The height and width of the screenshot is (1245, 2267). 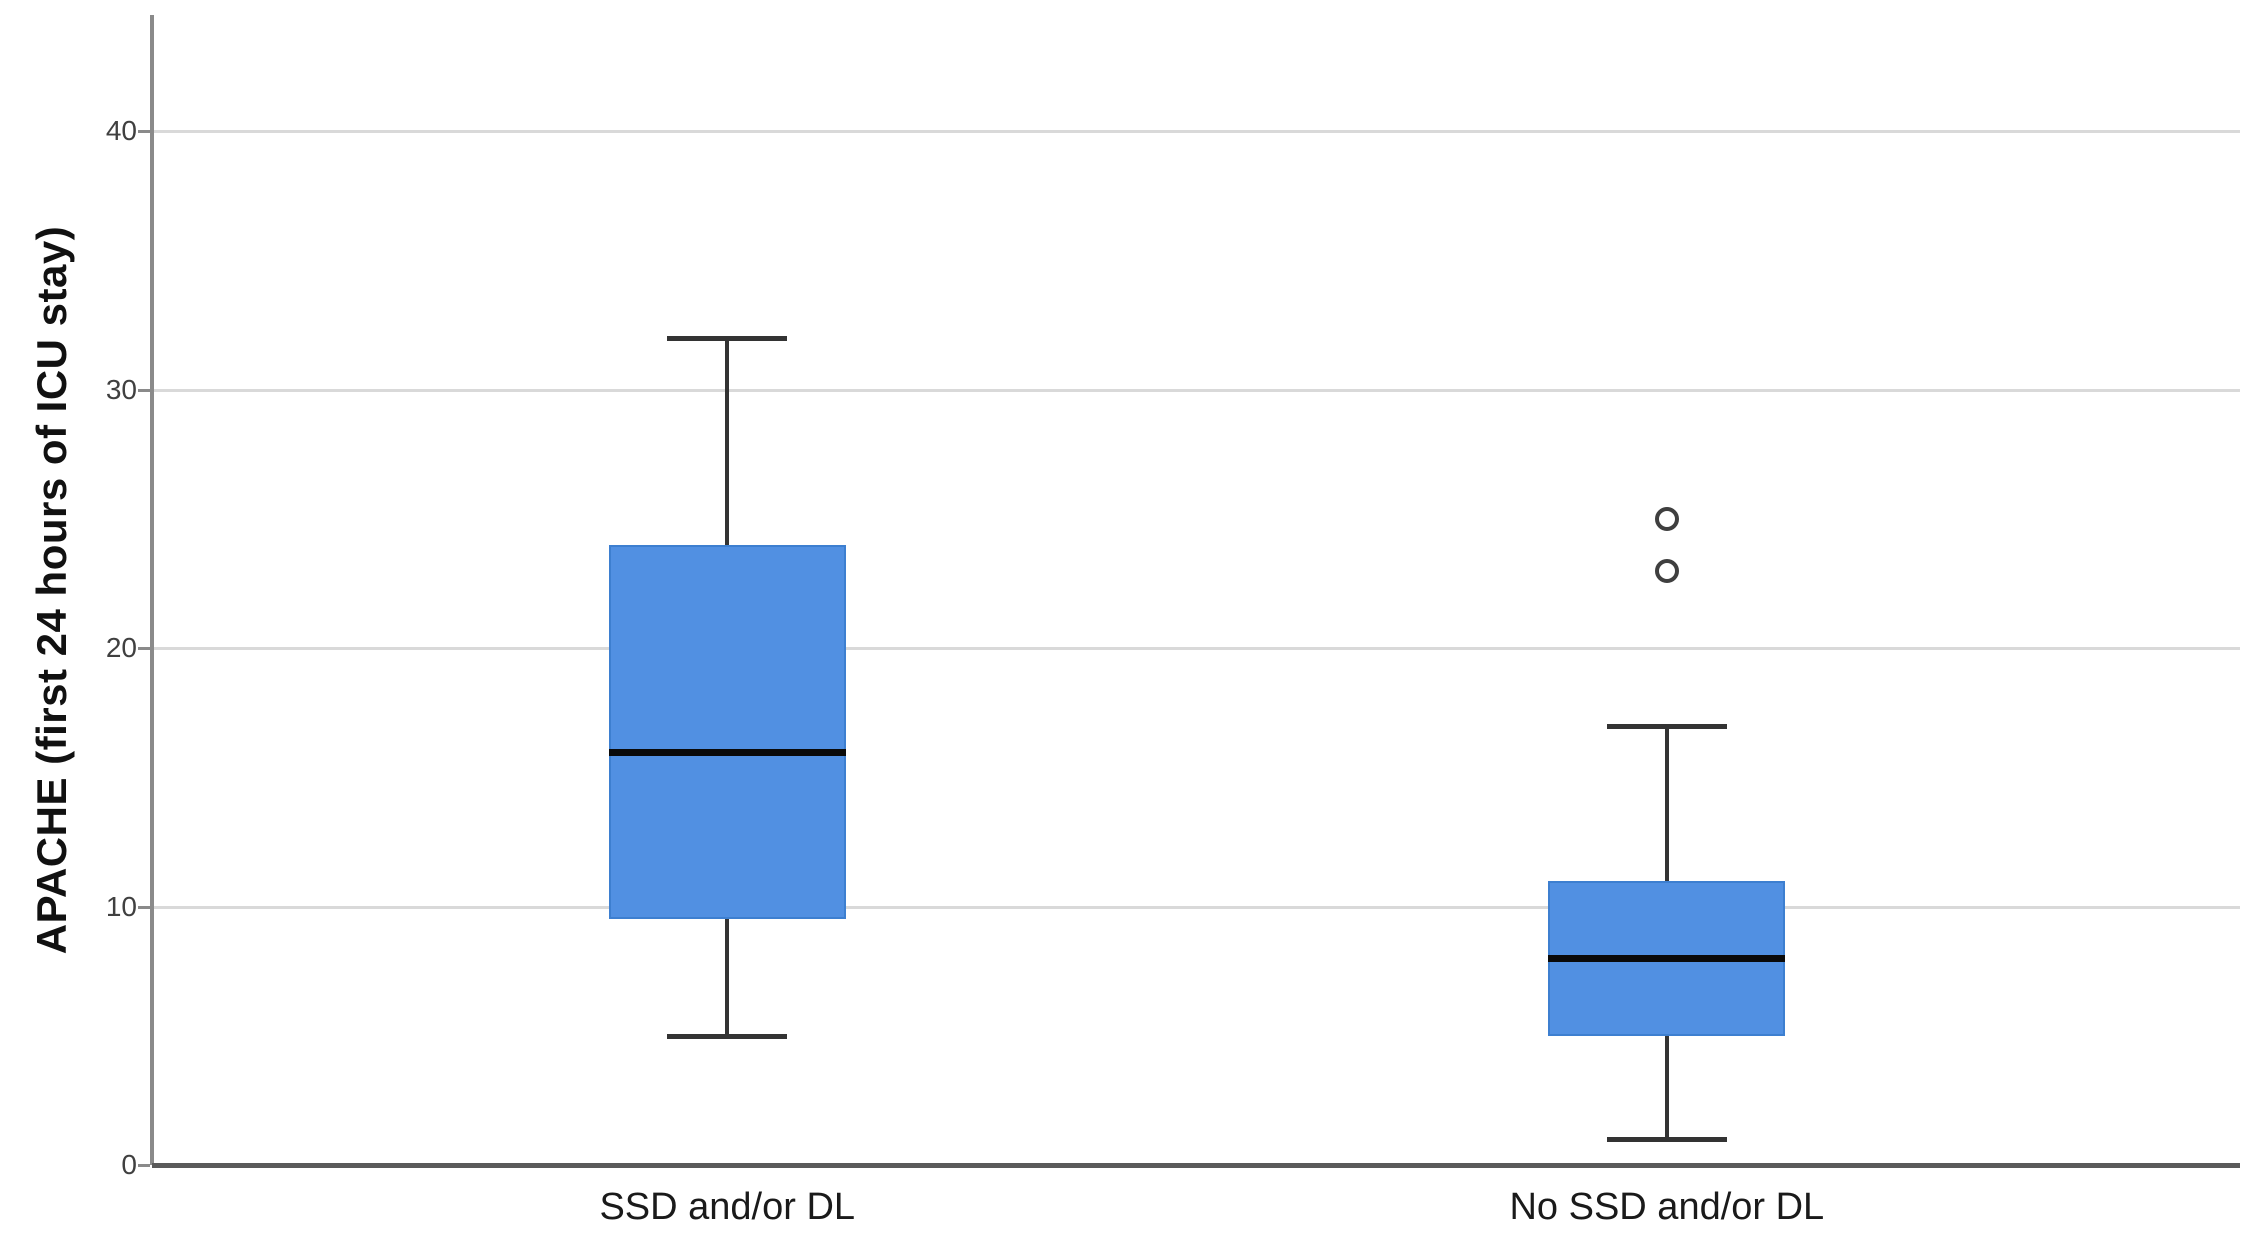 What do you see at coordinates (51, 590) in the screenshot?
I see `y-axis-label: APACHE (first 24 hours of ICU stay)` at bounding box center [51, 590].